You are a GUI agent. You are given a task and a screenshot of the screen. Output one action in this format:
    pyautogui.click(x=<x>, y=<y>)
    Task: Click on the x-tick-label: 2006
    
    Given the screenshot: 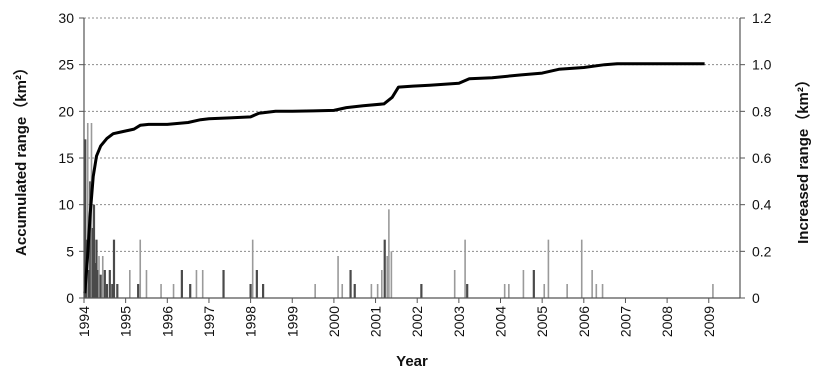 What is the action you would take?
    pyautogui.click(x=584, y=321)
    